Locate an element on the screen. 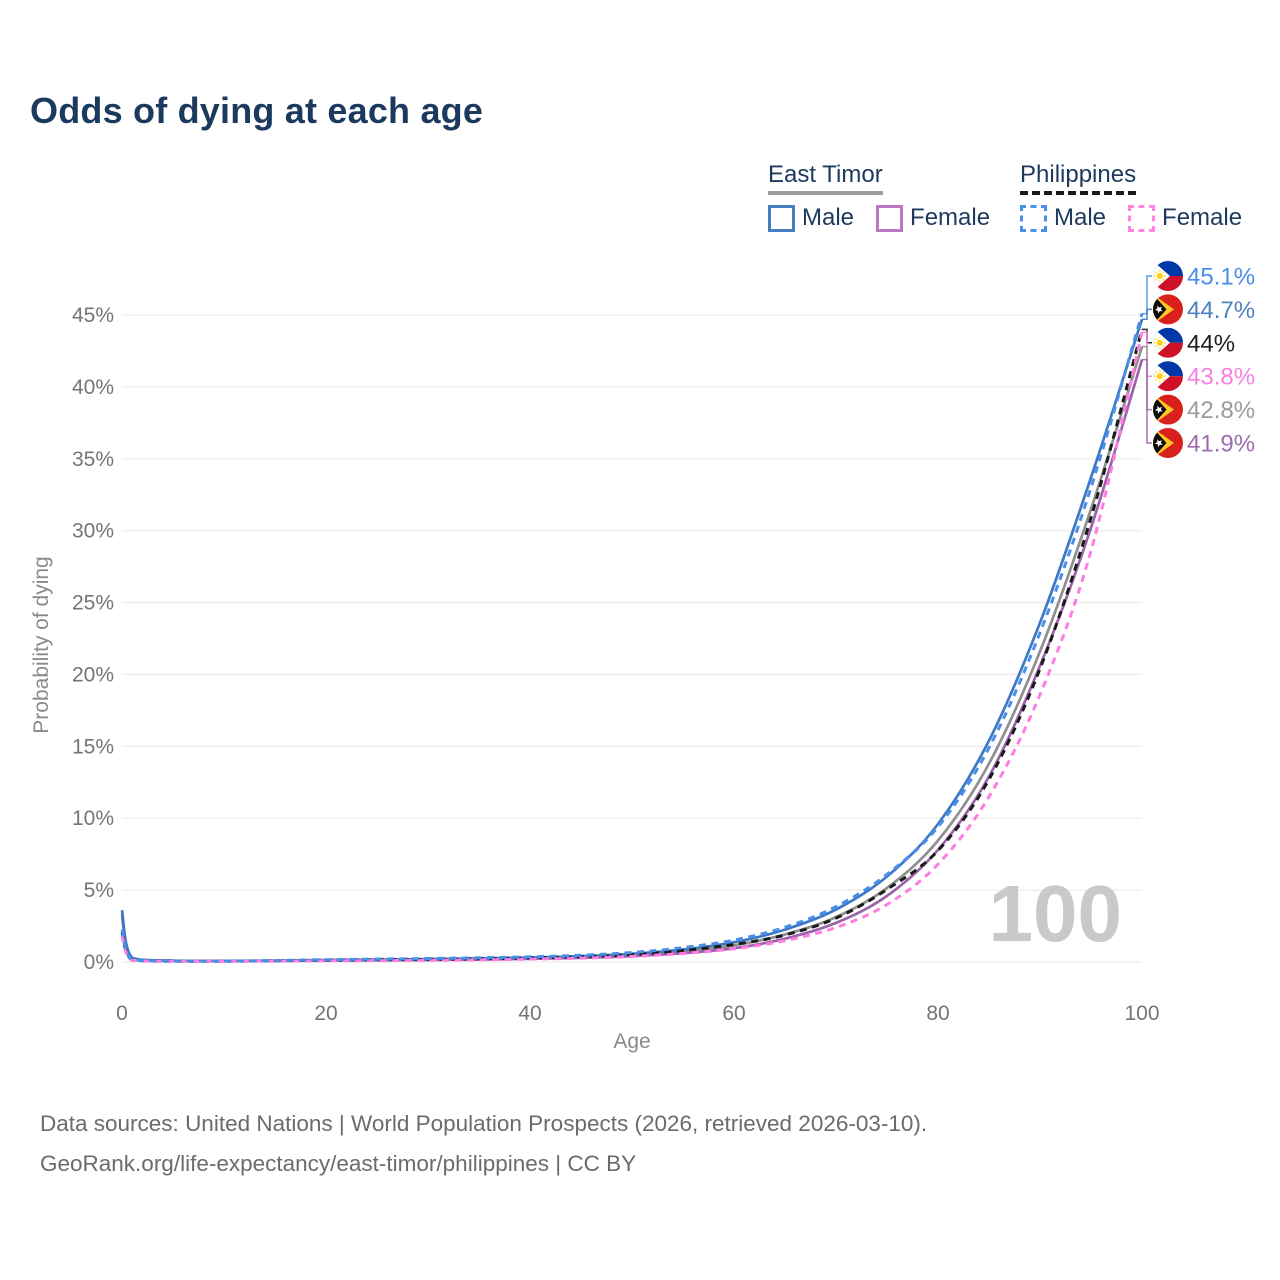 Image resolution: width=1280 pixels, height=1280 pixels. y-tick-label: 30% is located at coordinates (93, 531).